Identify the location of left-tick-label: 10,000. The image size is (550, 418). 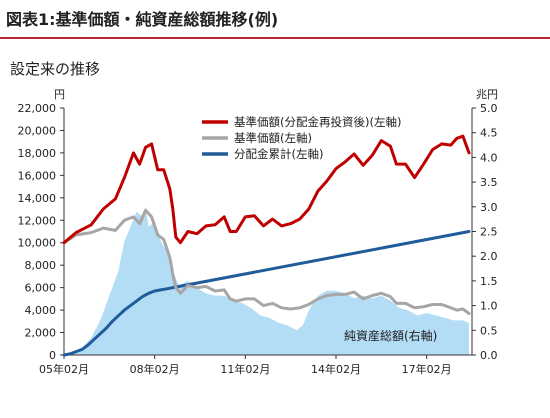
(37, 243).